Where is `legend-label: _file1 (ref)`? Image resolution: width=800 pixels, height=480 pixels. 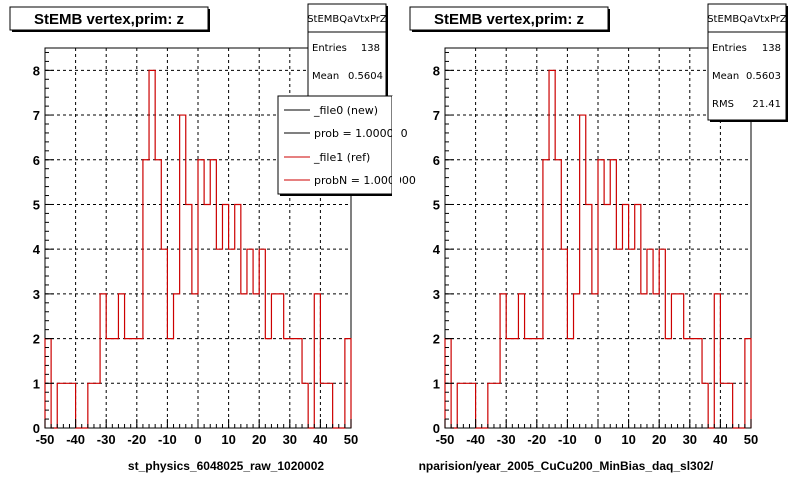
legend-label: _file1 (ref) is located at coordinates (341, 157).